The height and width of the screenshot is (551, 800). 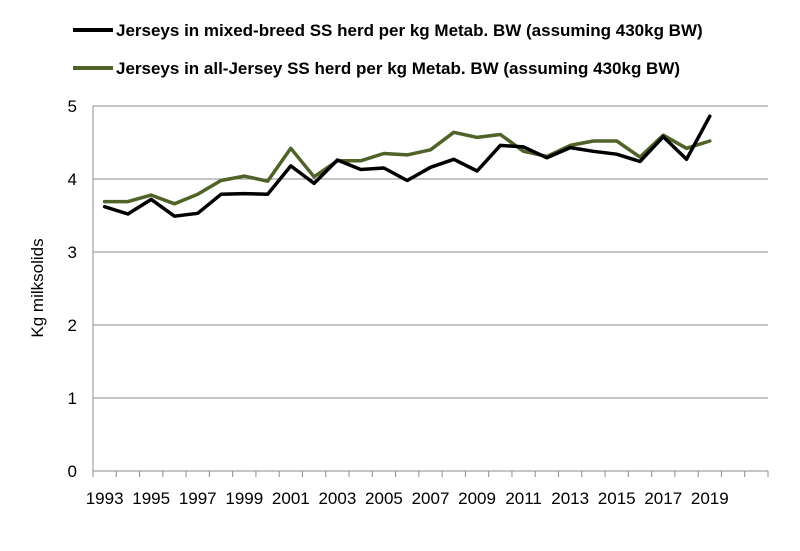 I want to click on x-tick-label: 2015, so click(x=617, y=498).